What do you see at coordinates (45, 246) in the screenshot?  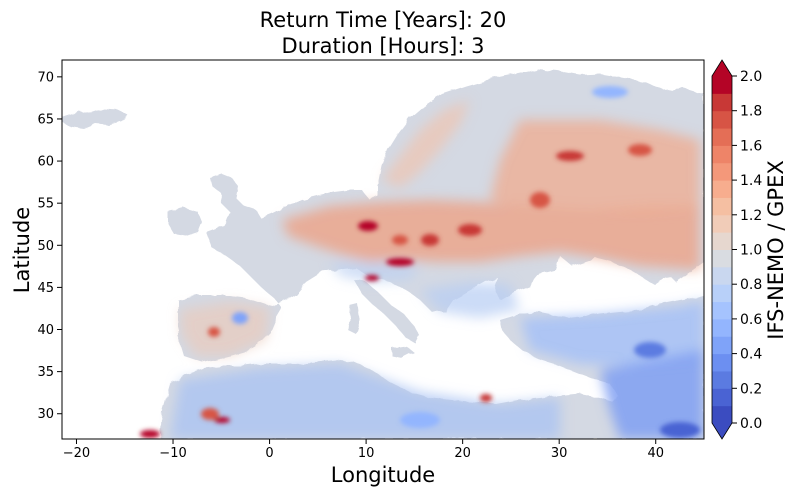 I see `y-tick-label: 50` at bounding box center [45, 246].